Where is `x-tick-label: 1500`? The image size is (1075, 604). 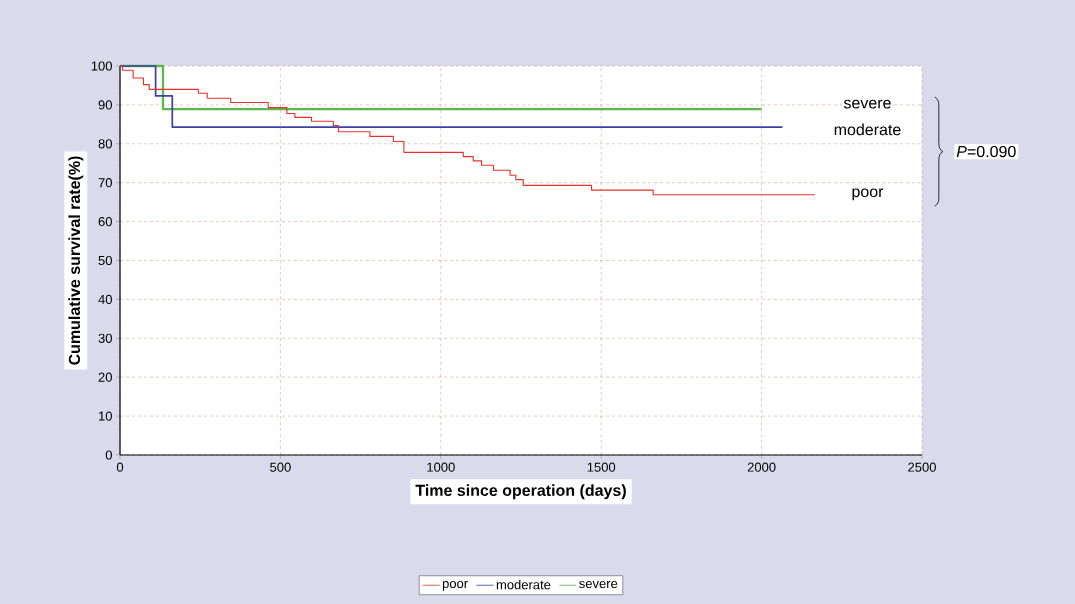
x-tick-label: 1500 is located at coordinates (601, 467).